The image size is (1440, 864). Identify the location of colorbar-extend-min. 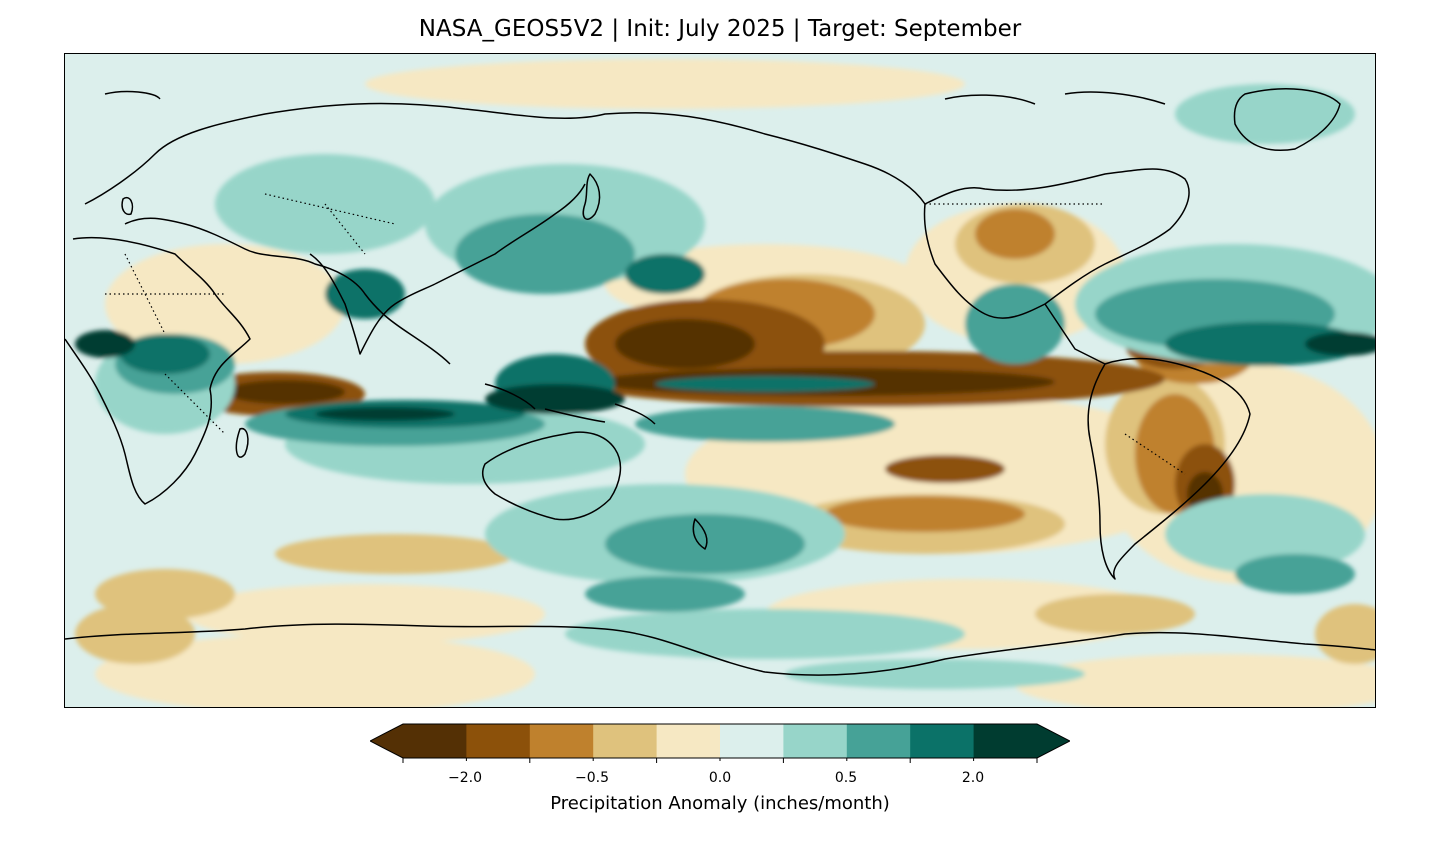
(386, 741).